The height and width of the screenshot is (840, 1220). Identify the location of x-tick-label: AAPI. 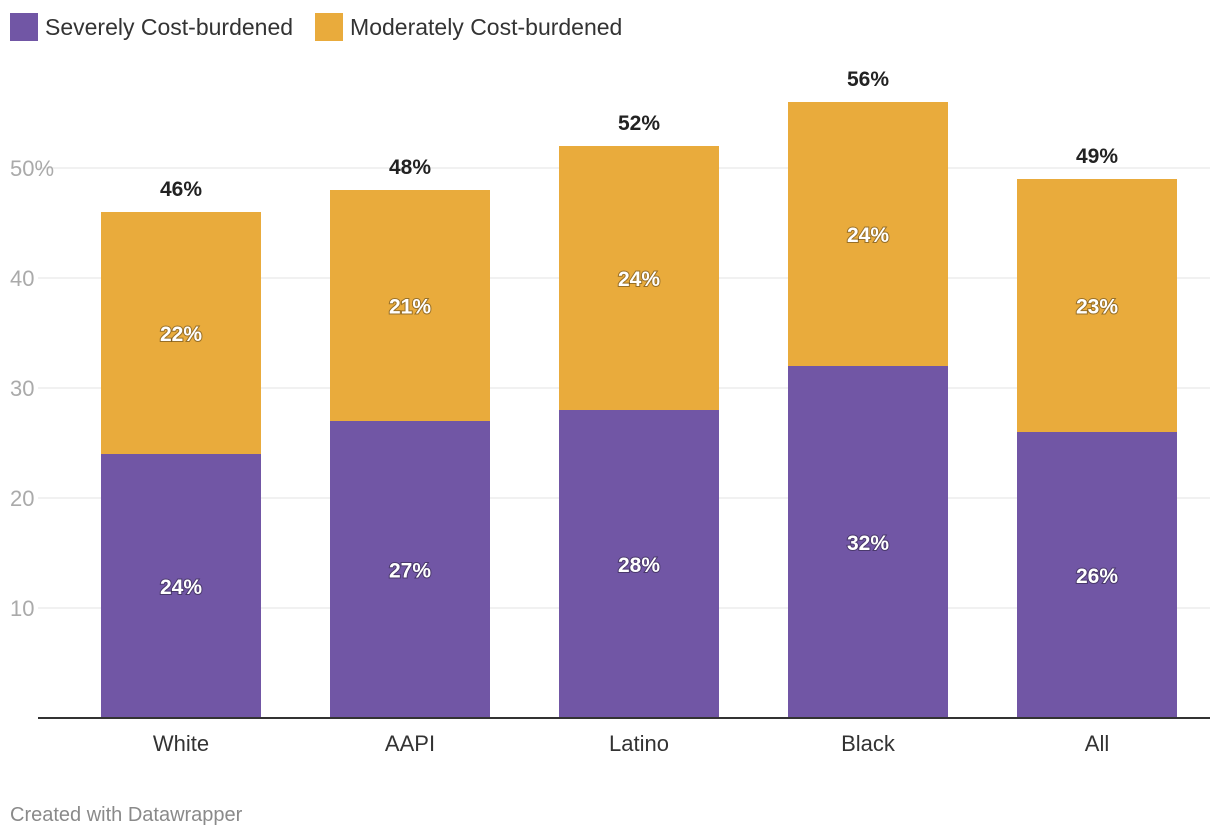
(410, 743).